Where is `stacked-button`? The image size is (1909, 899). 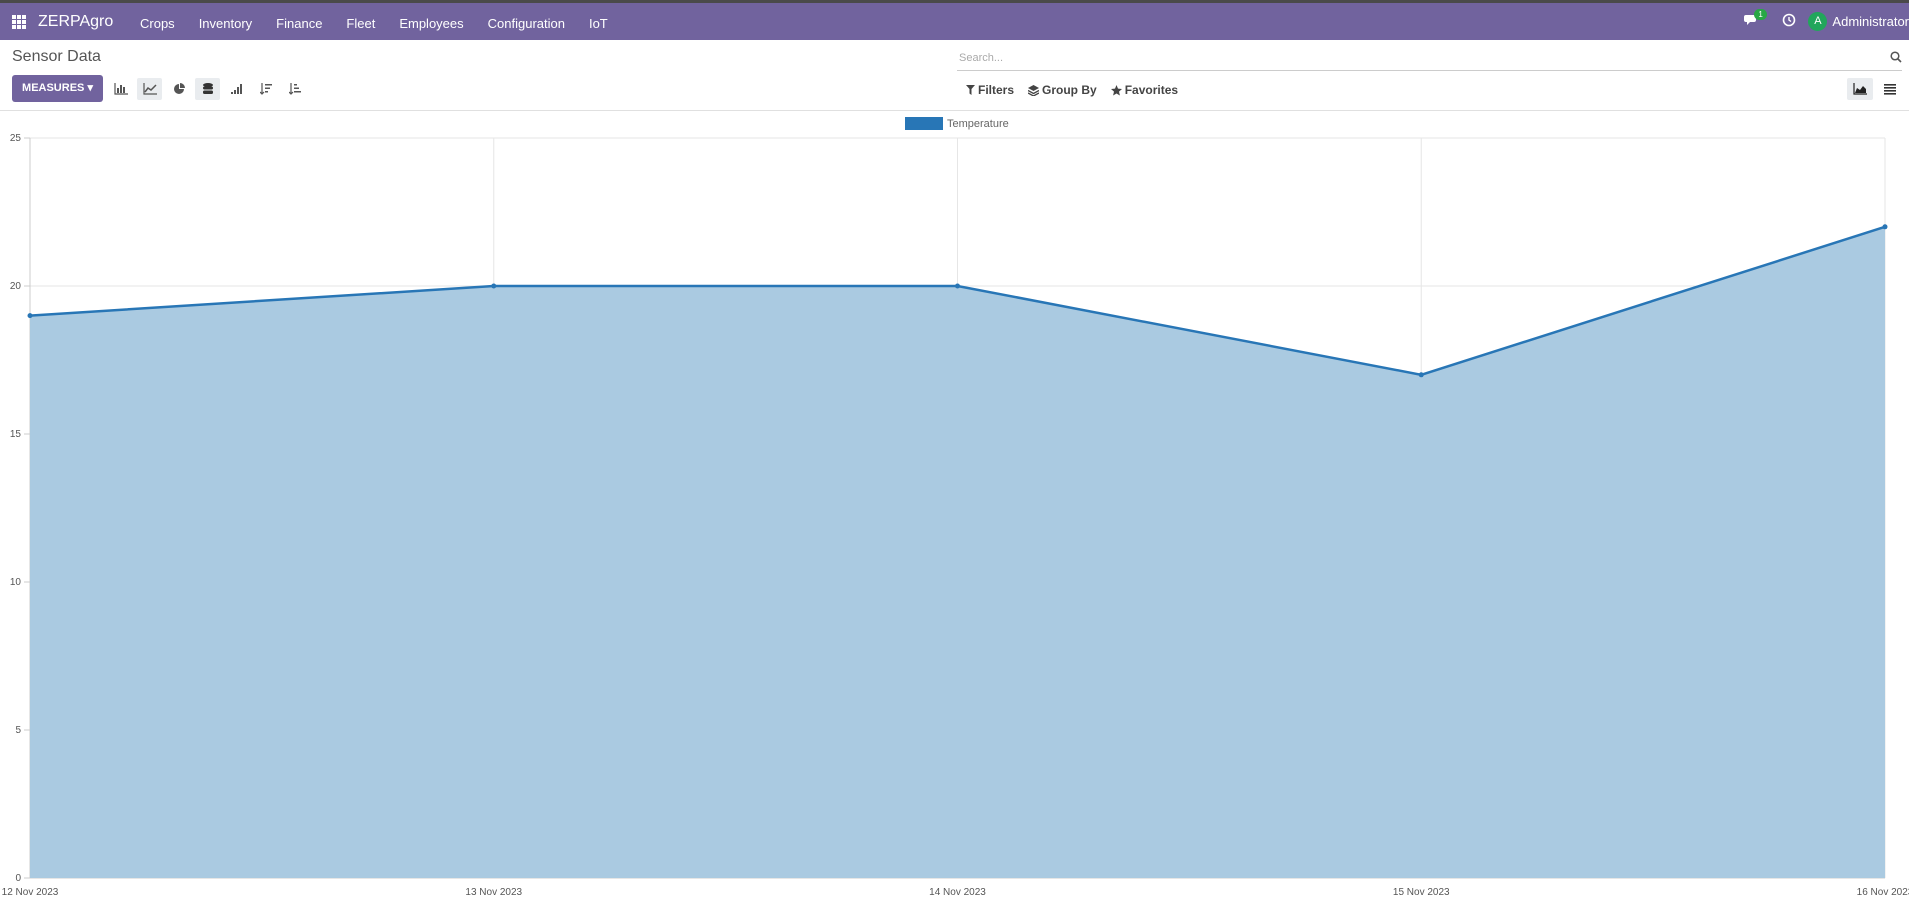 stacked-button is located at coordinates (207, 89).